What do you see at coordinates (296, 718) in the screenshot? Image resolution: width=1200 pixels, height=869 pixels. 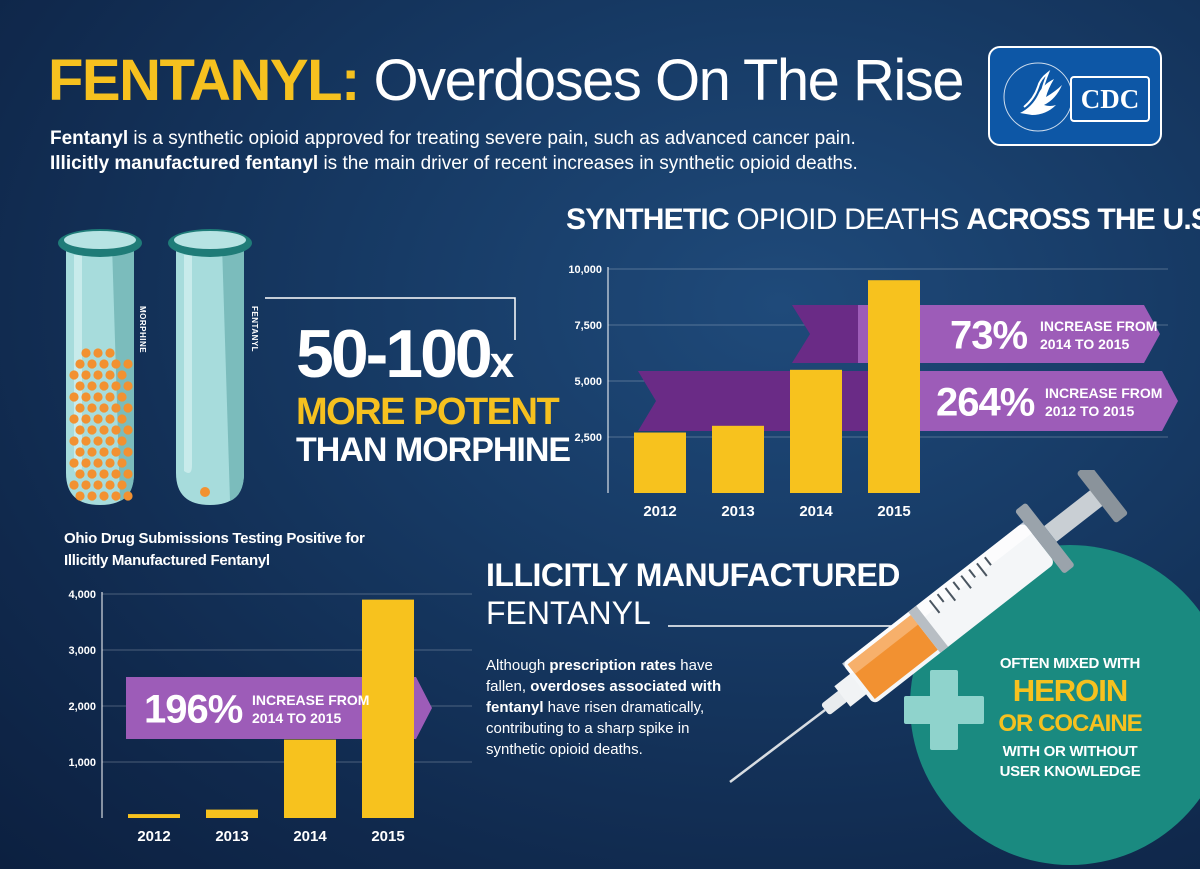 I see `banner-text-2: 2014 TO 2015` at bounding box center [296, 718].